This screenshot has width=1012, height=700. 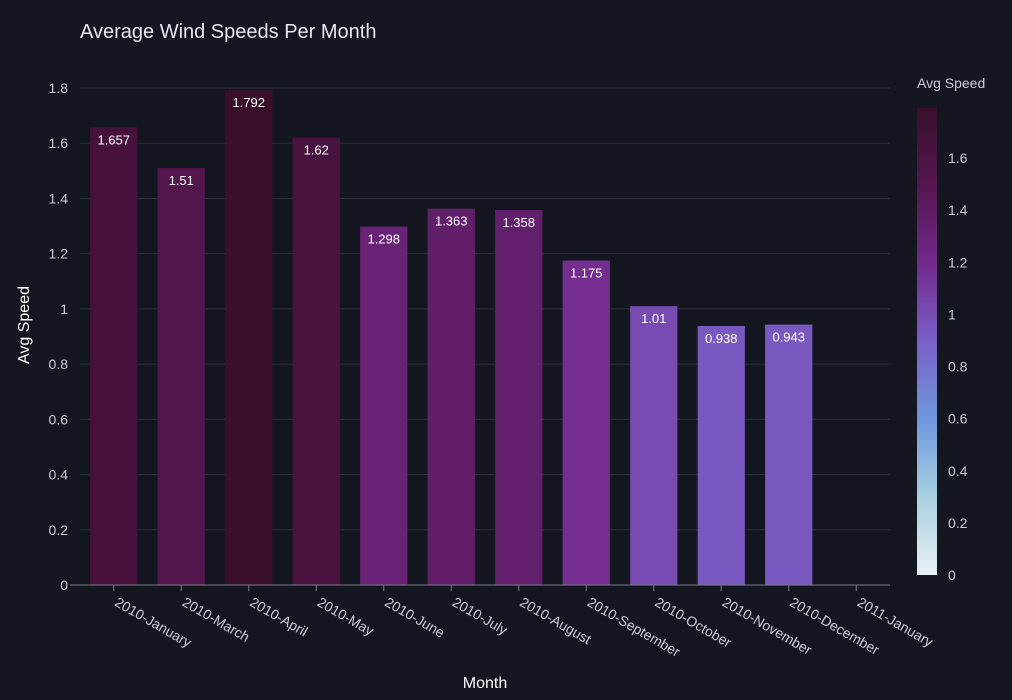 I want to click on bar-value-label: 1.51, so click(x=181, y=180).